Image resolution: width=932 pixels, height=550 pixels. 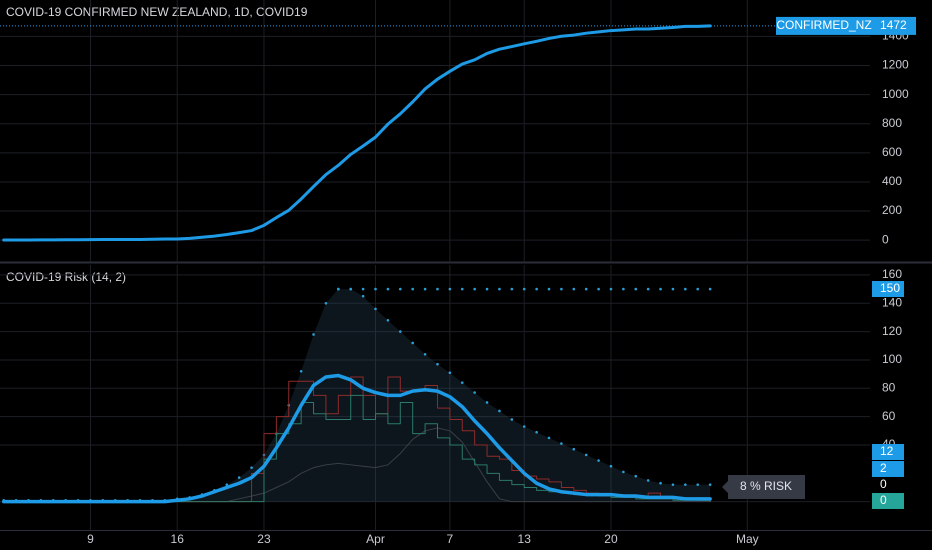 I want to click on x-tick-label: 7, so click(x=450, y=539).